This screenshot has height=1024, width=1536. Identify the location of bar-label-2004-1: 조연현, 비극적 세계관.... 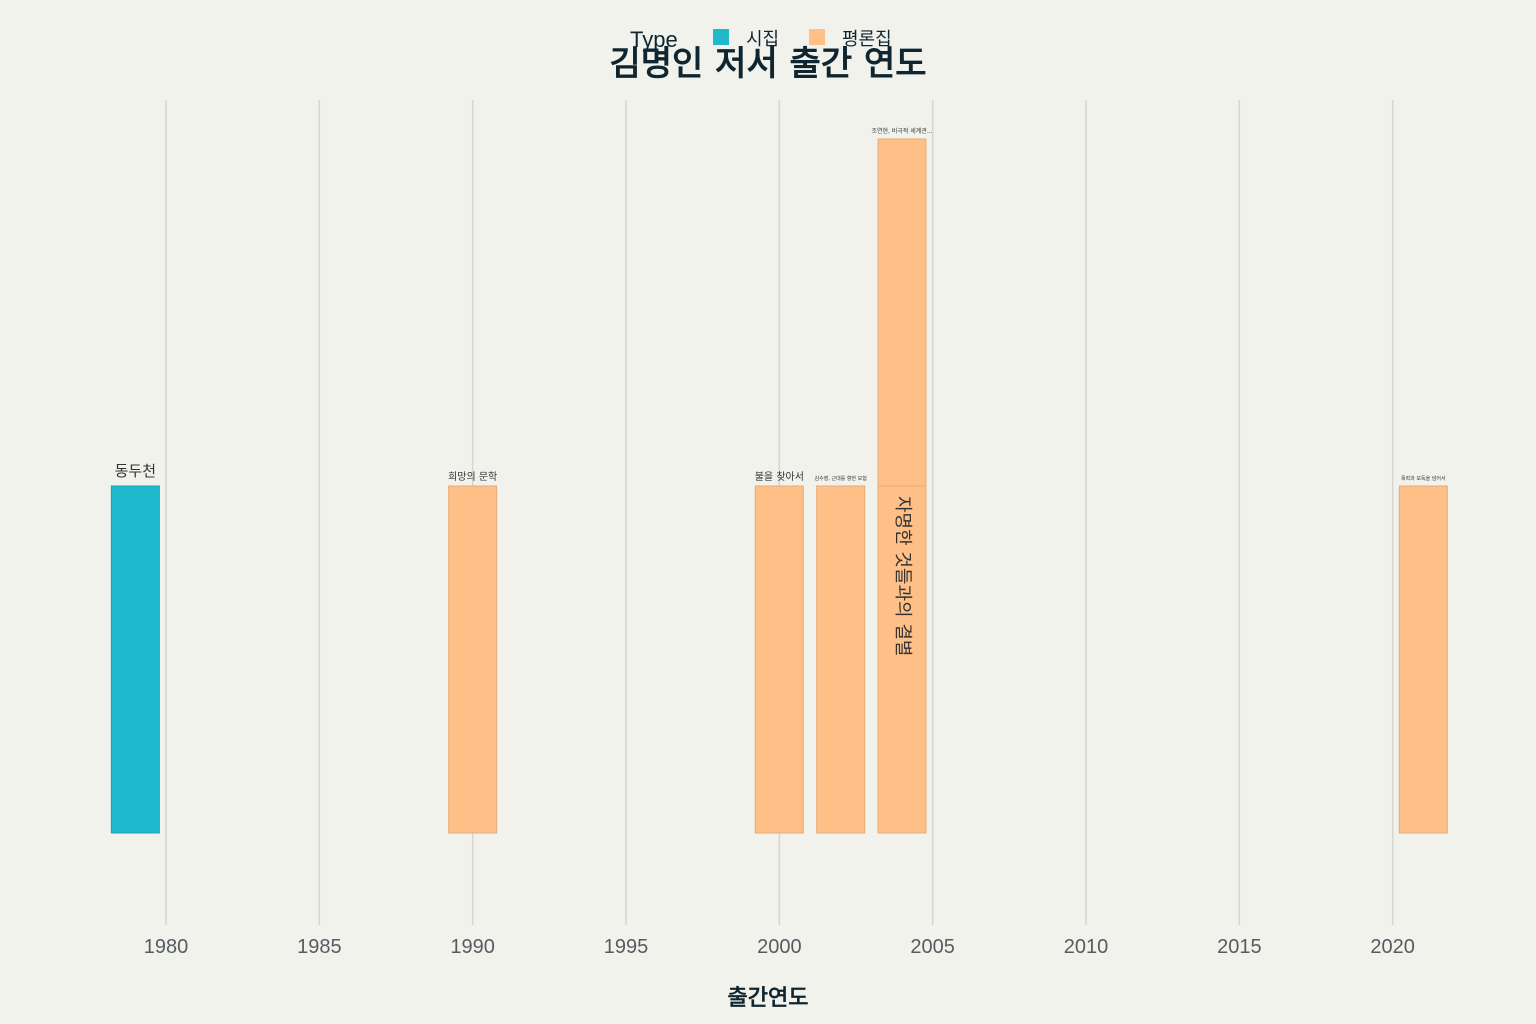
(901, 131).